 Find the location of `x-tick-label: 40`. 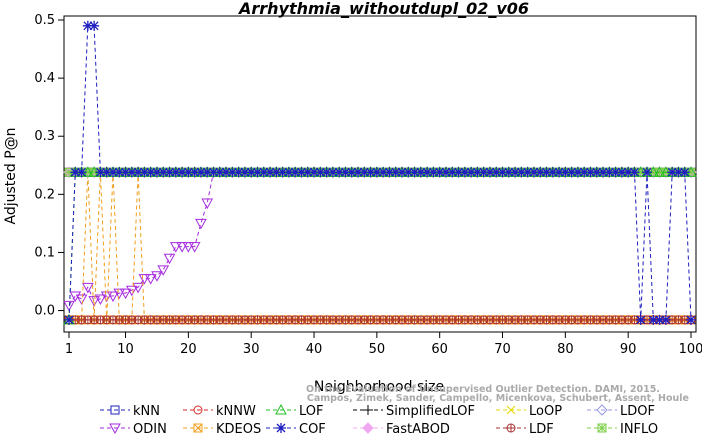

x-tick-label: 40 is located at coordinates (314, 349).